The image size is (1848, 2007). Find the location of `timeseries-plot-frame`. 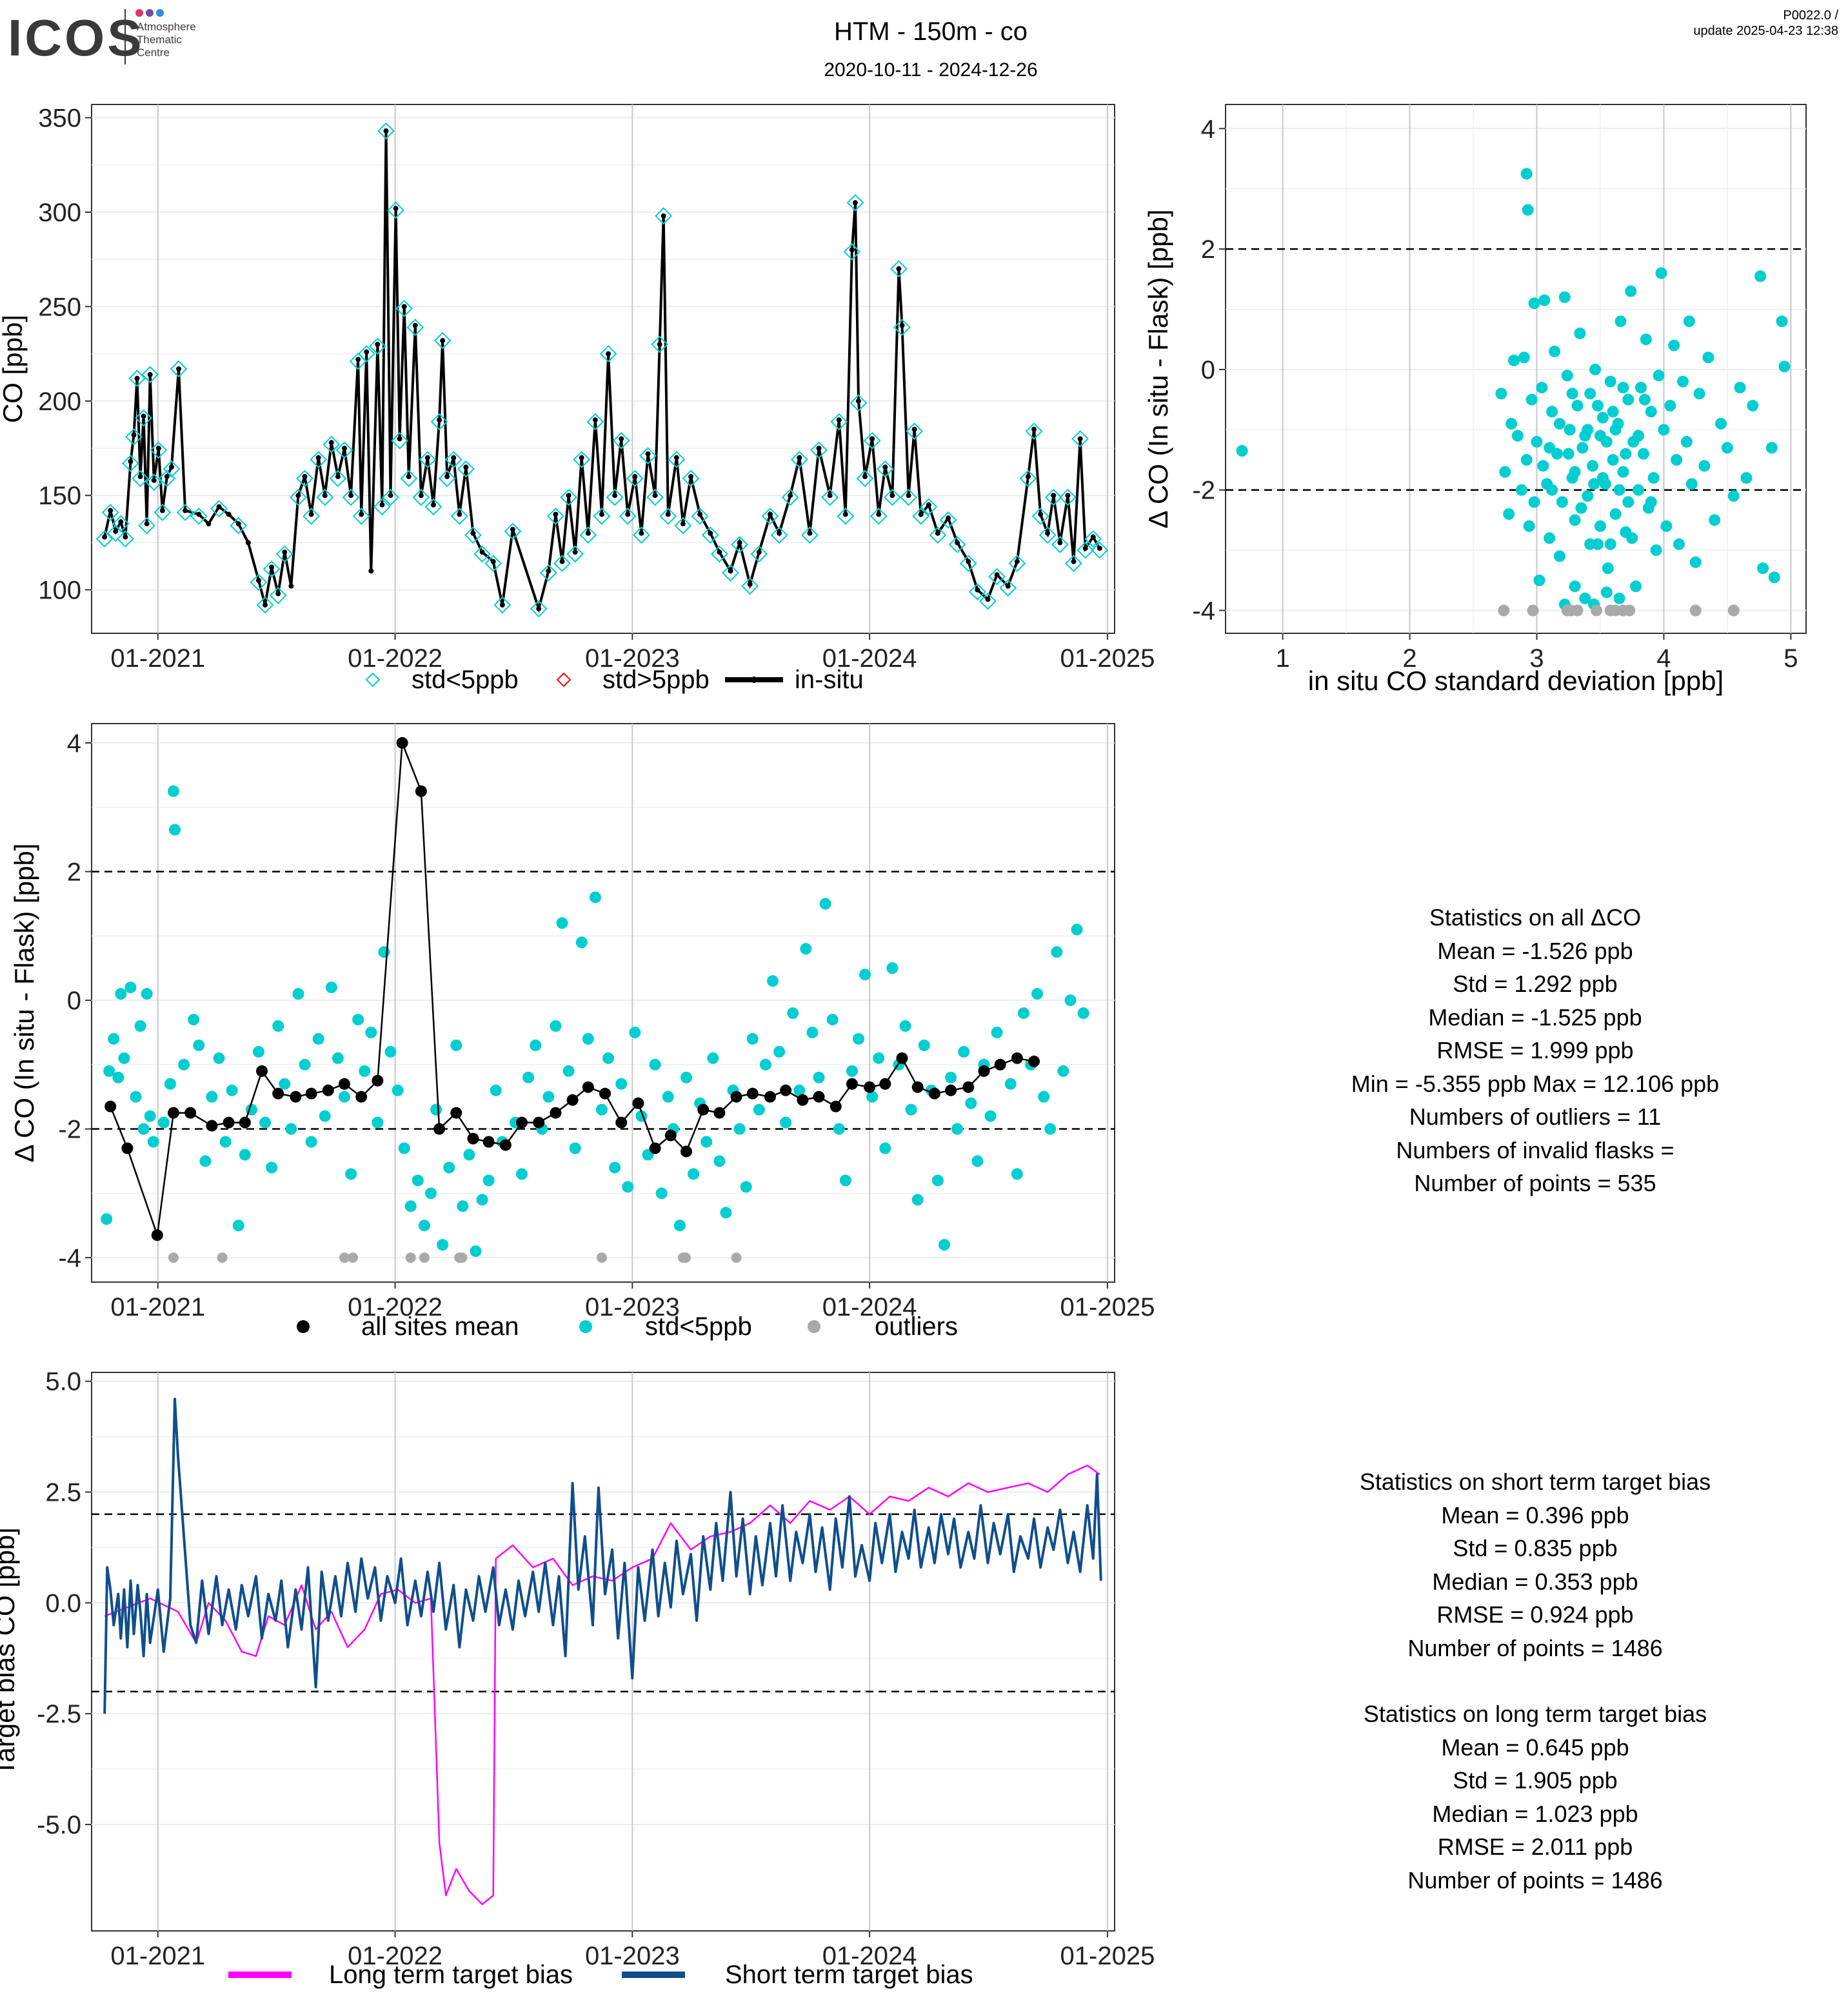

timeseries-plot-frame is located at coordinates (603, 369).